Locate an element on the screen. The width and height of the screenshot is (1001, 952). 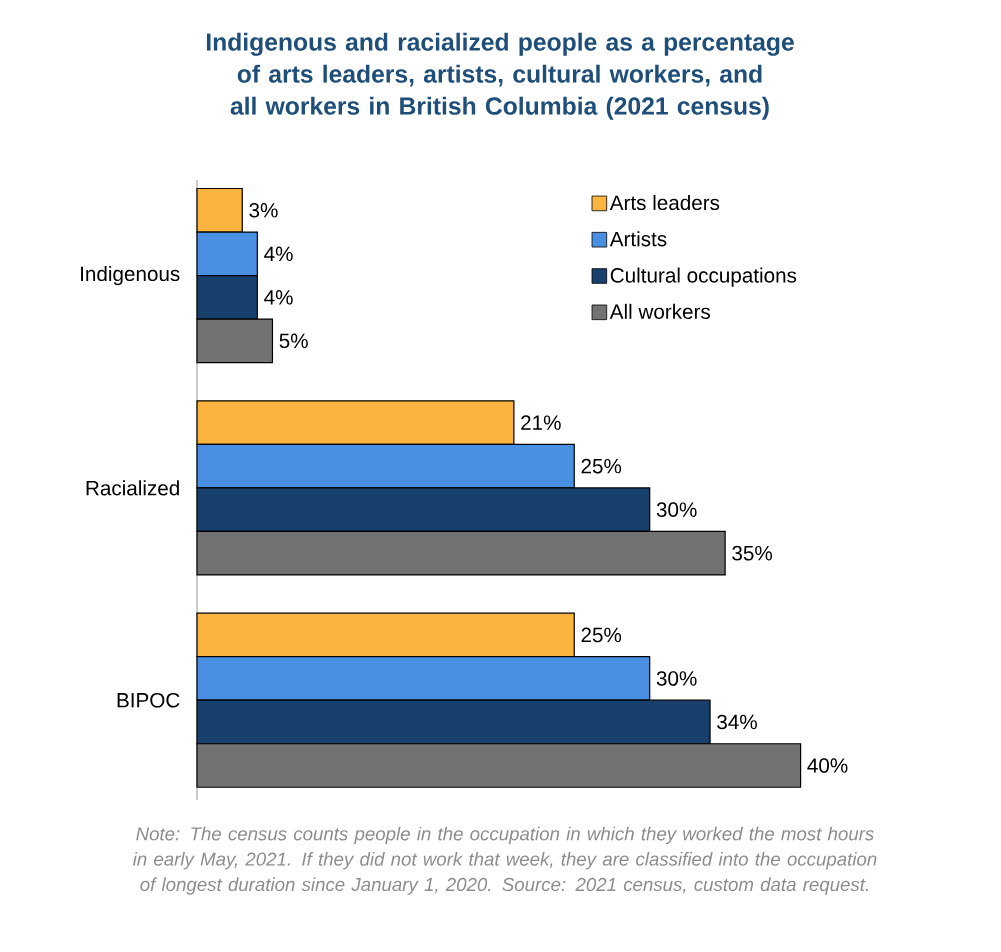
data-label: 5% is located at coordinates (293, 341).